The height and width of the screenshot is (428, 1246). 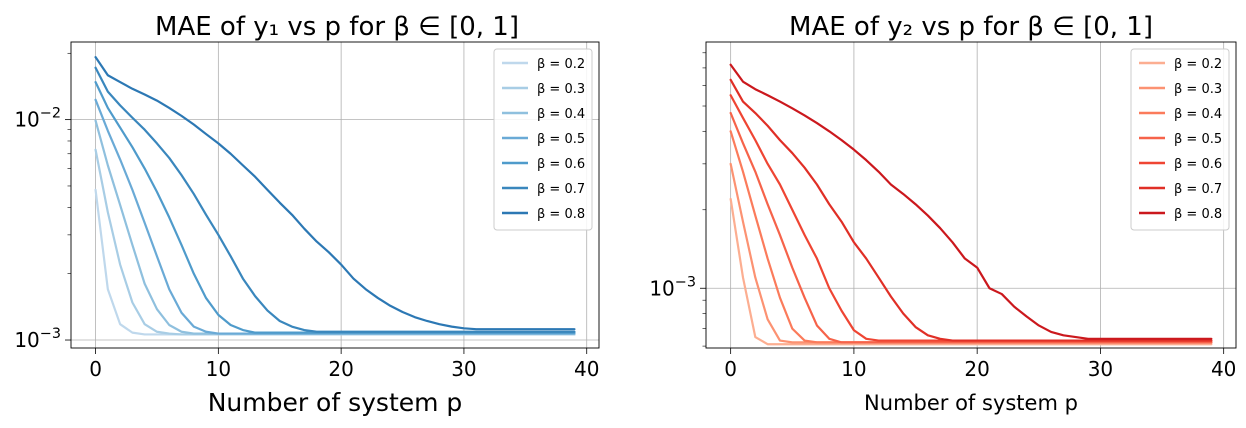 I want to click on y-tick-label: 10⁻², so click(x=37, y=119).